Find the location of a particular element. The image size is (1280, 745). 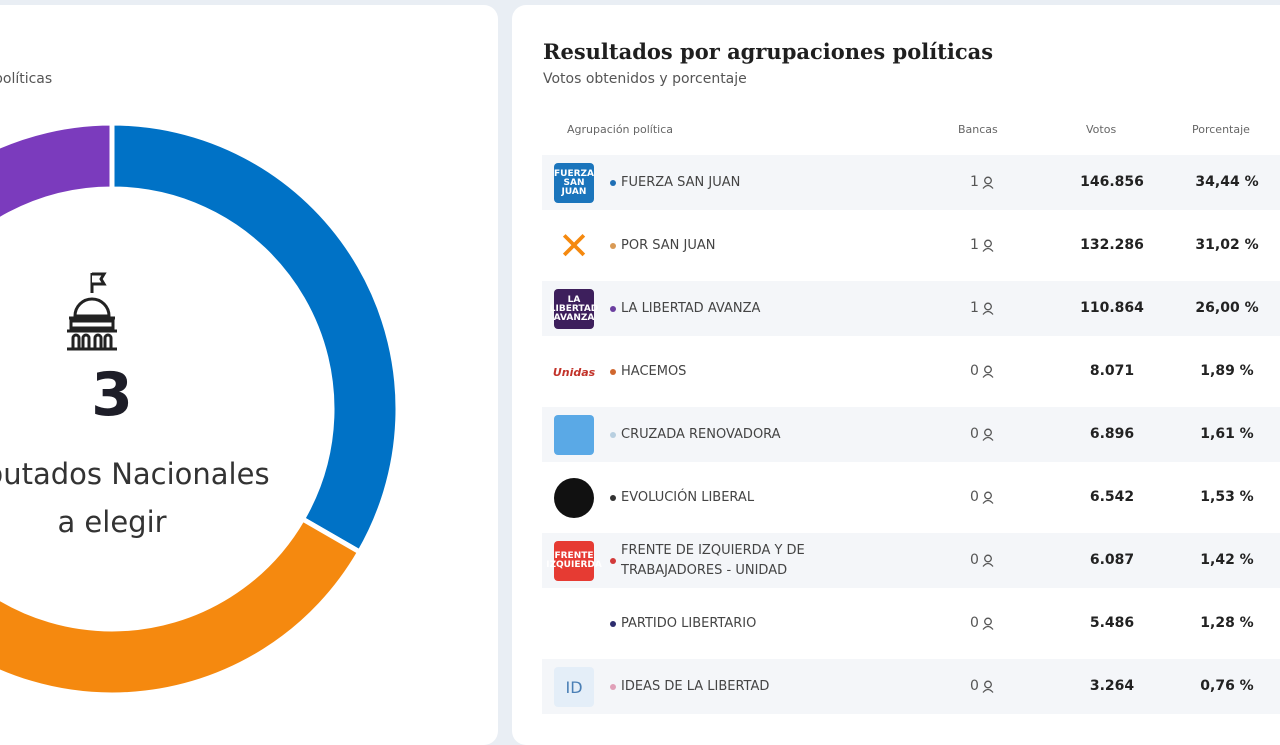

votes-count: 6.087 is located at coordinates (1112, 560).